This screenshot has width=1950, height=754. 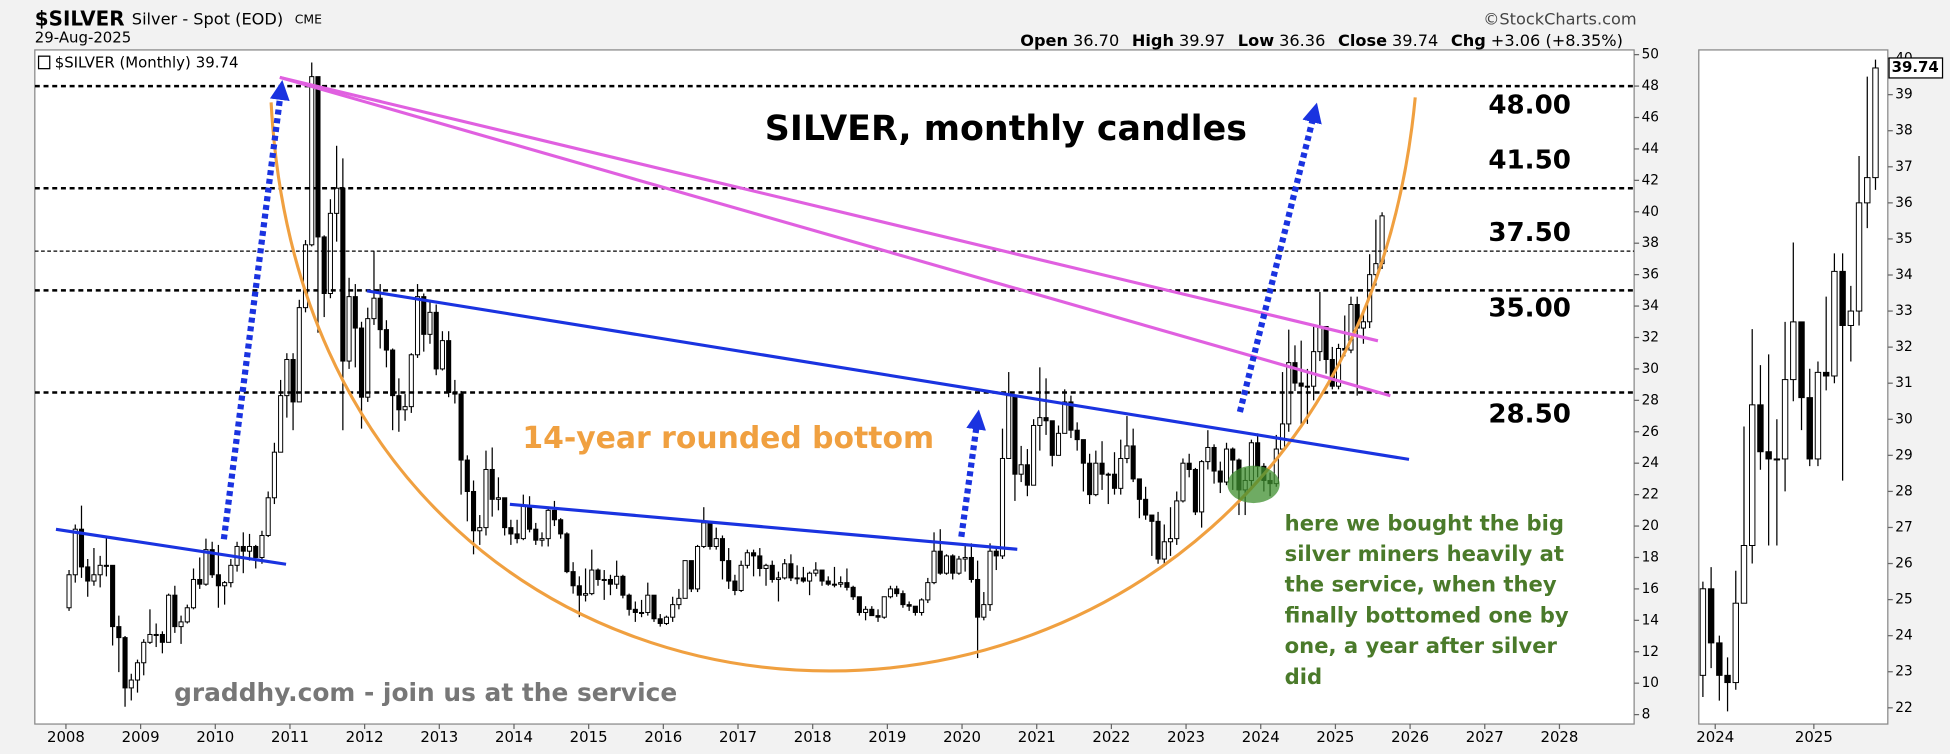 I want to click on x-tick-label: 2024, so click(x=1715, y=737).